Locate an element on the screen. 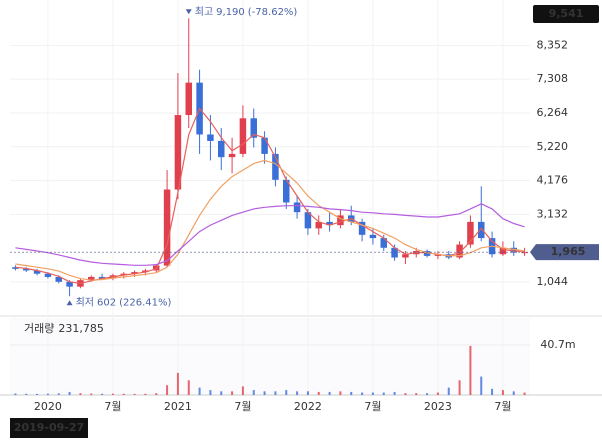 Image resolution: width=602 pixels, height=440 pixels. x-tick-label: 2022 is located at coordinates (308, 406).